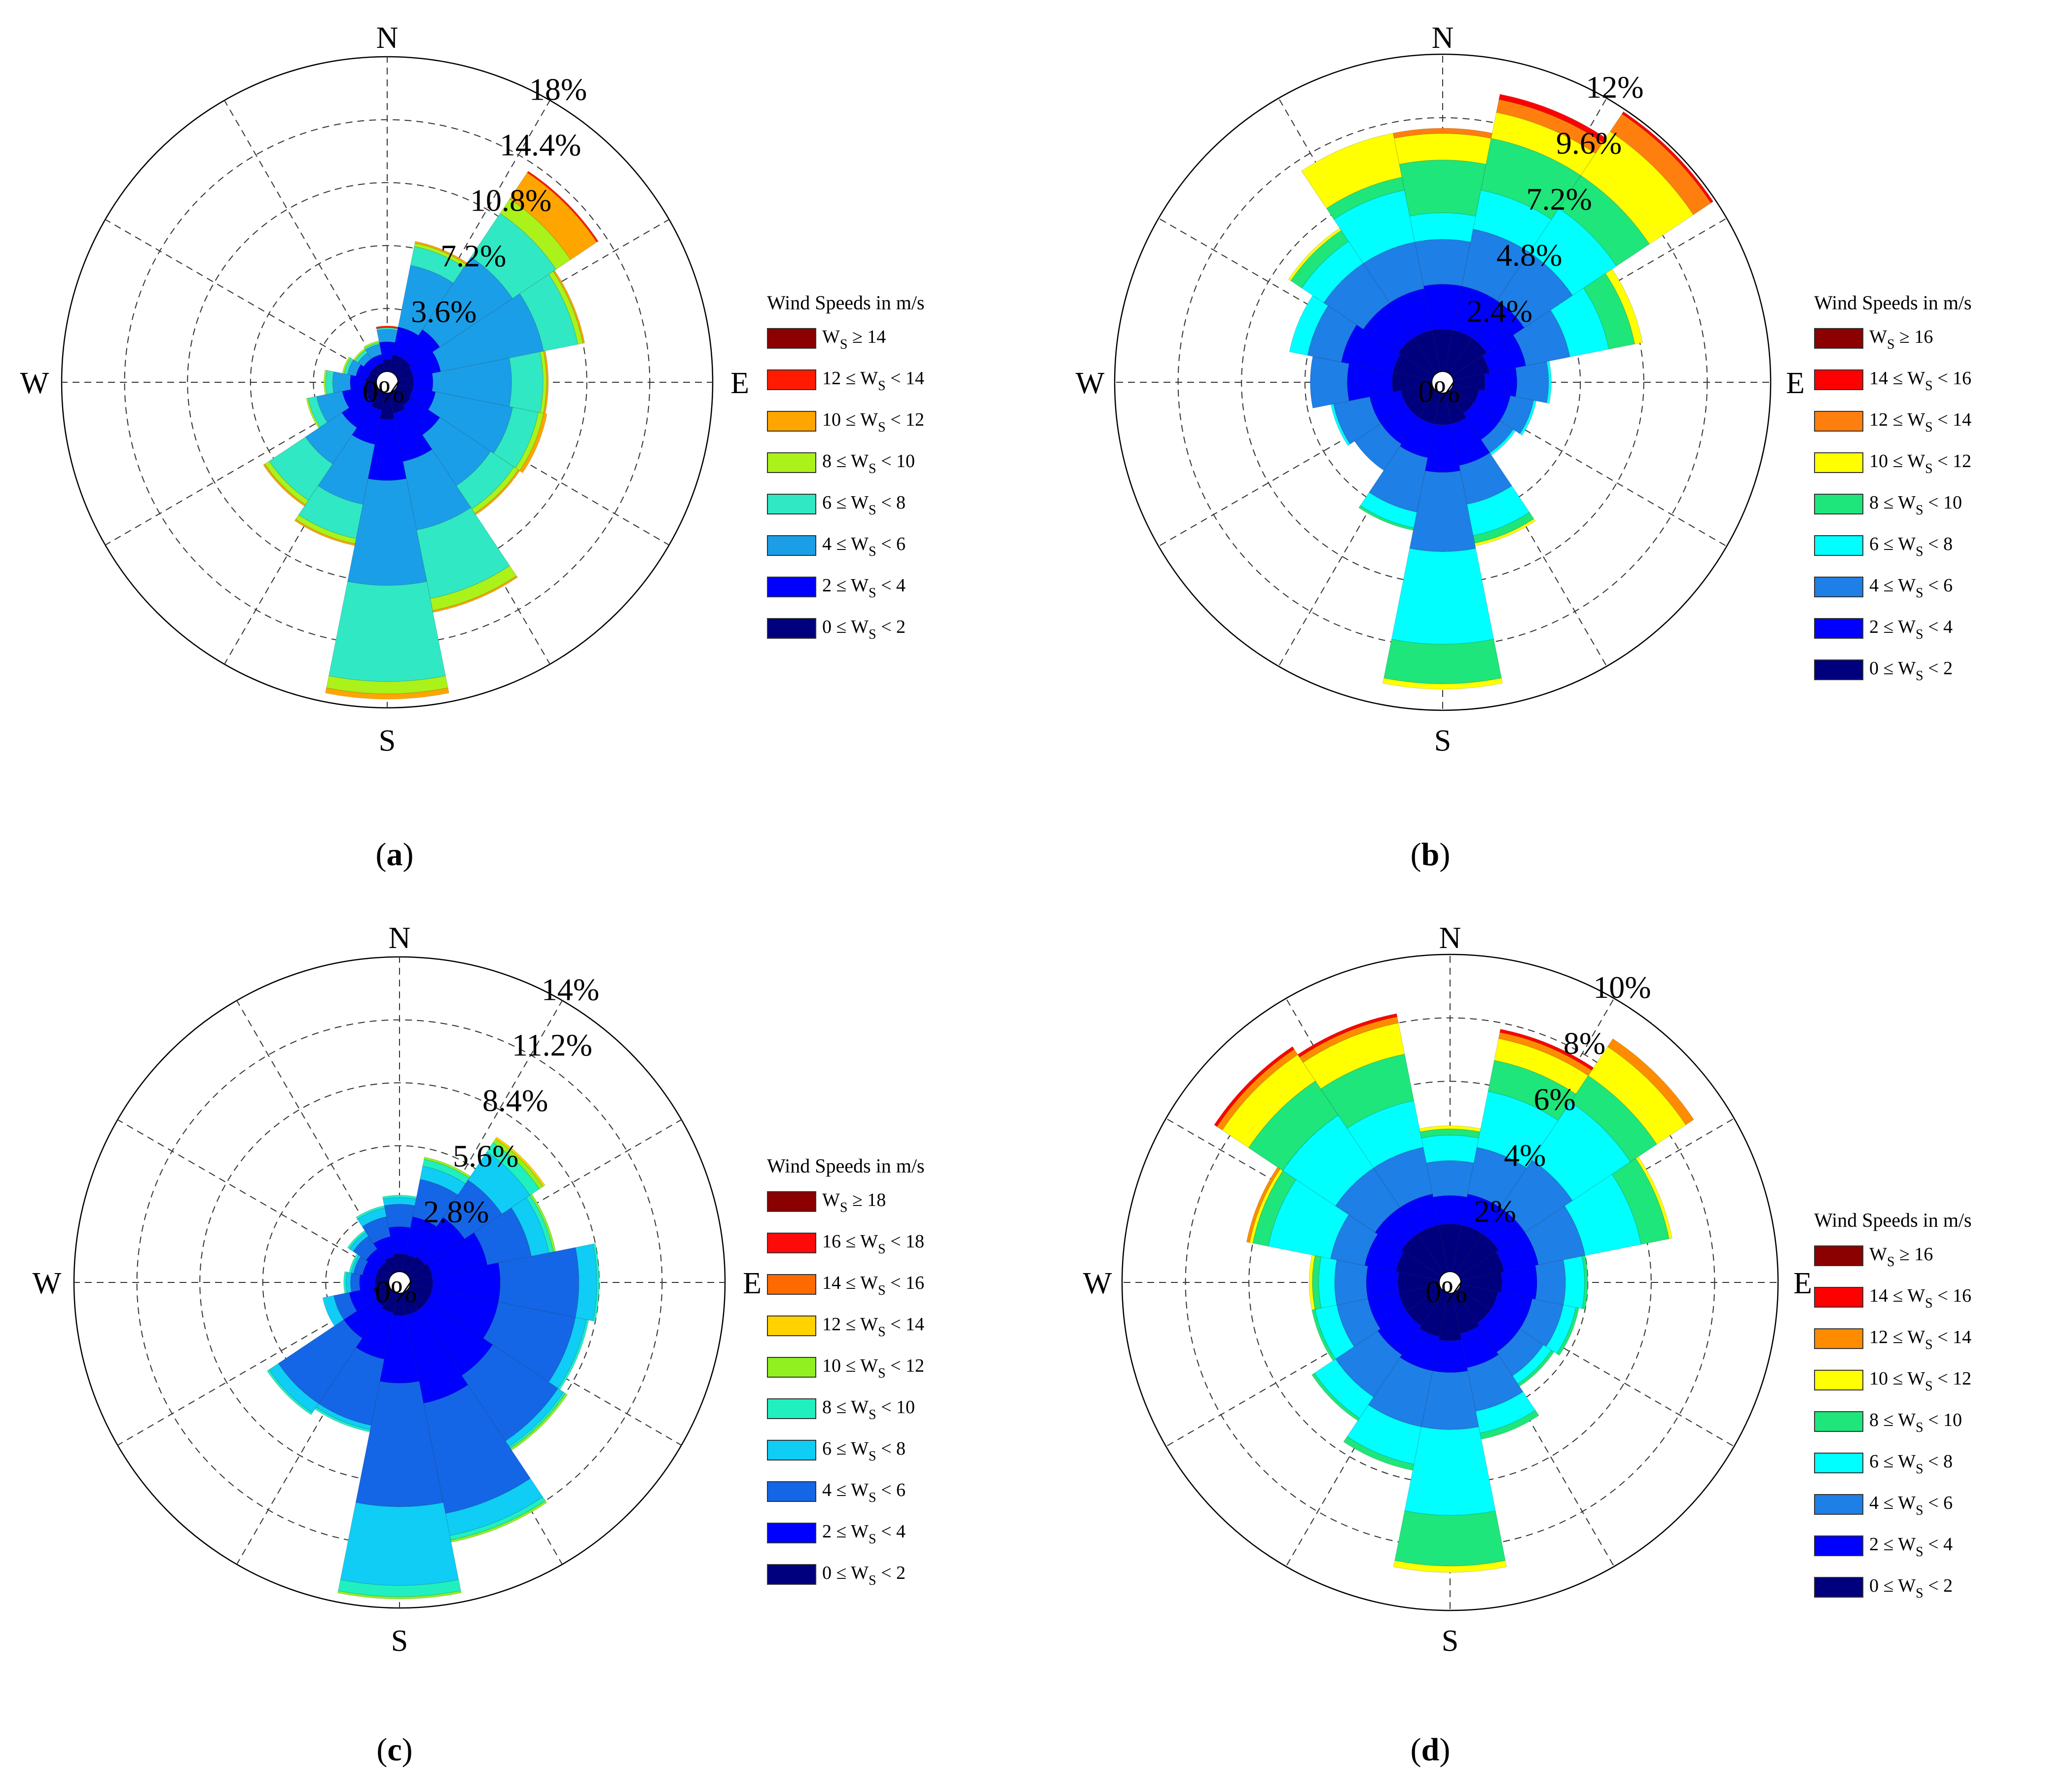 Image resolution: width=2072 pixels, height=1789 pixels. Describe the element at coordinates (1554, 1099) in the screenshot. I see `radial-tick-label: 6%` at that location.